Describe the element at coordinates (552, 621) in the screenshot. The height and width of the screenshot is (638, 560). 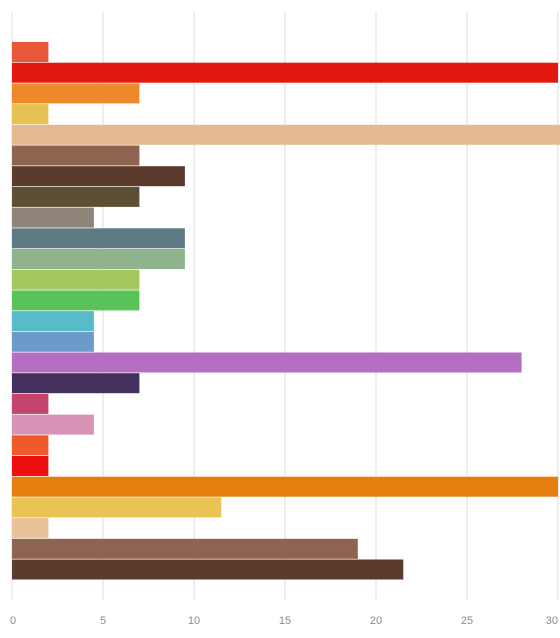
I see `x-tick-label-30: 30` at that location.